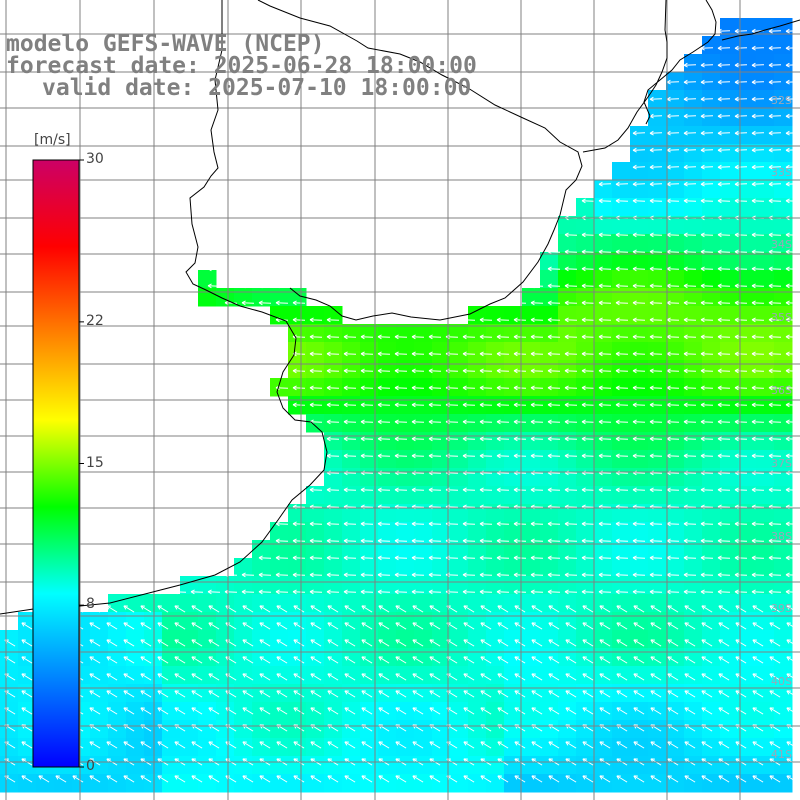 This screenshot has height=800, width=800. Describe the element at coordinates (241, 66) in the screenshot. I see `forecast-date: forecast date: 2025-06-28 18:00:00` at that location.